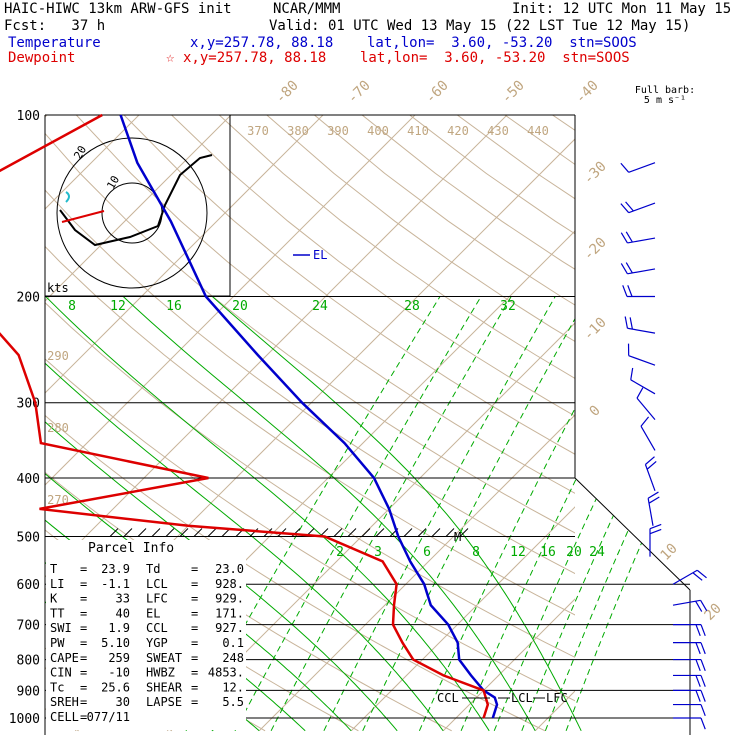 The height and width of the screenshot is (740, 740). What do you see at coordinates (53, 569) in the screenshot?
I see `parcel-key: T` at bounding box center [53, 569].